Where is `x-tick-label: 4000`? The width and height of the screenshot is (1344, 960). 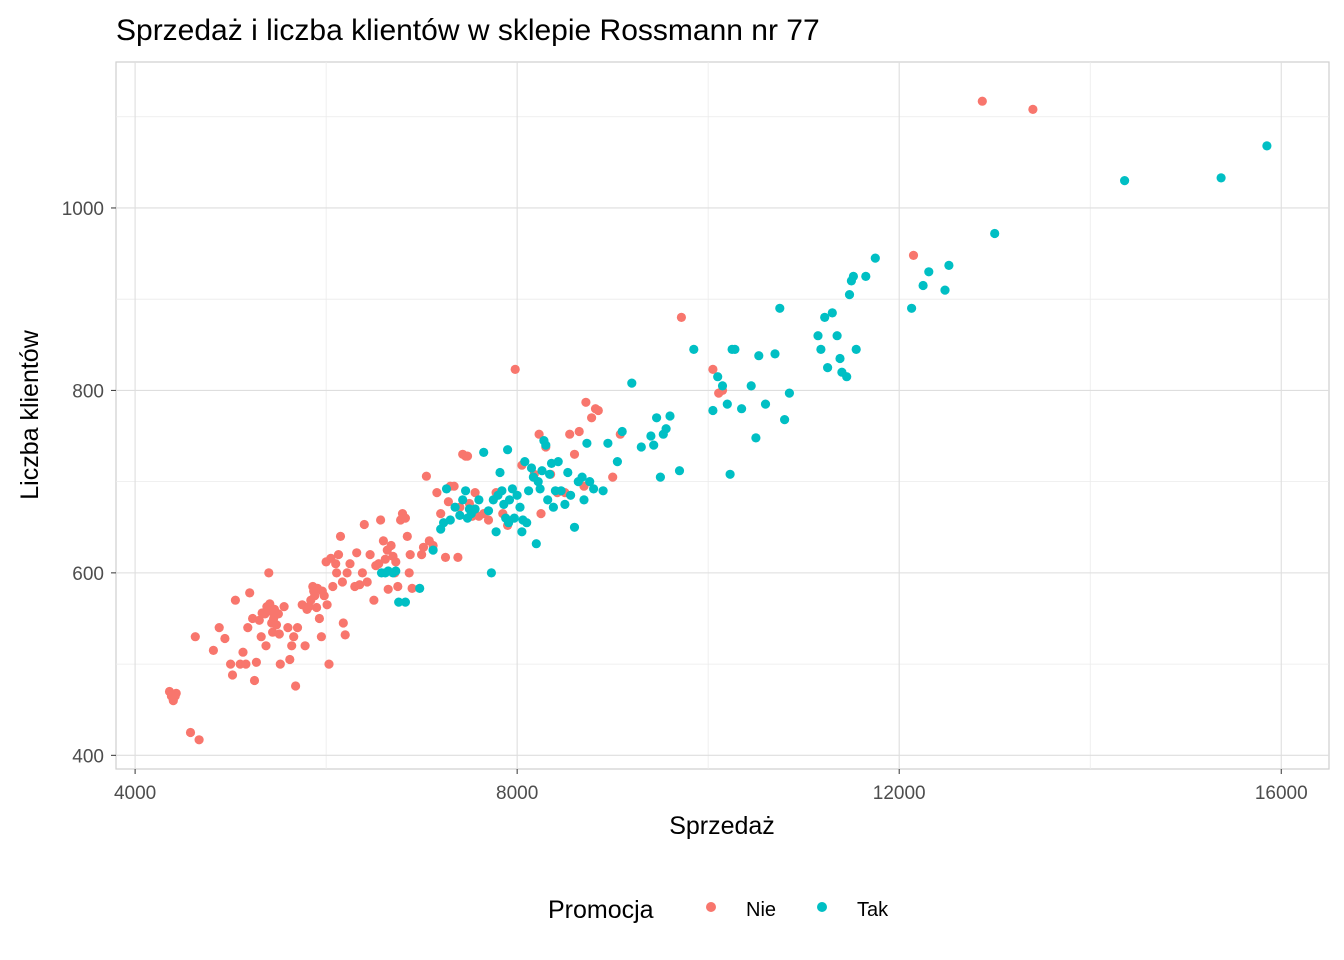 x-tick-label: 4000 is located at coordinates (135, 793).